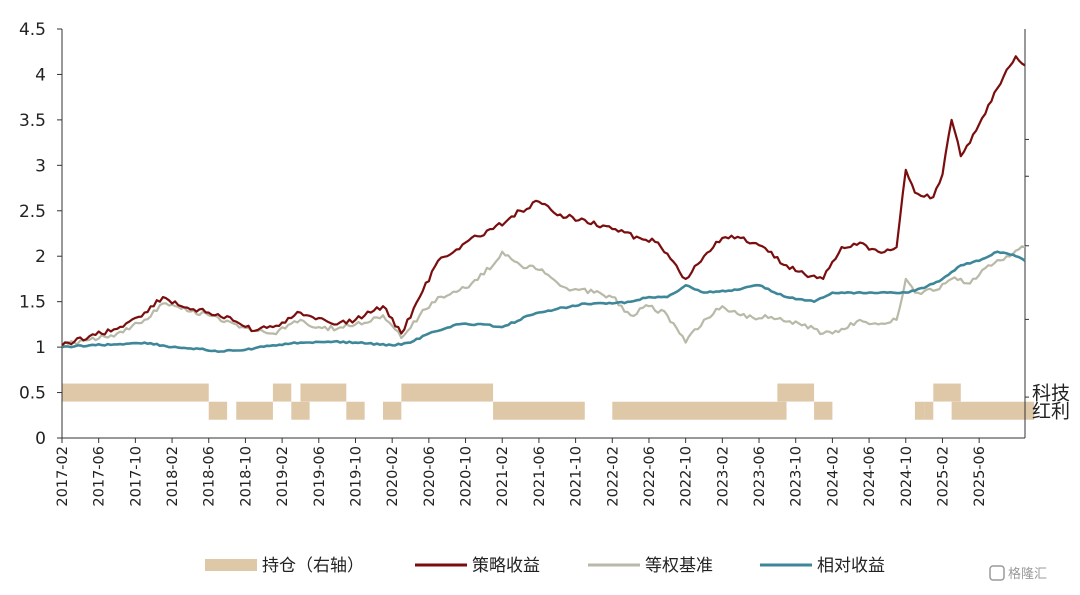 The width and height of the screenshot is (1080, 595). What do you see at coordinates (650, 476) in the screenshot?
I see `x-tick-label-16: 2022-06` at bounding box center [650, 476].